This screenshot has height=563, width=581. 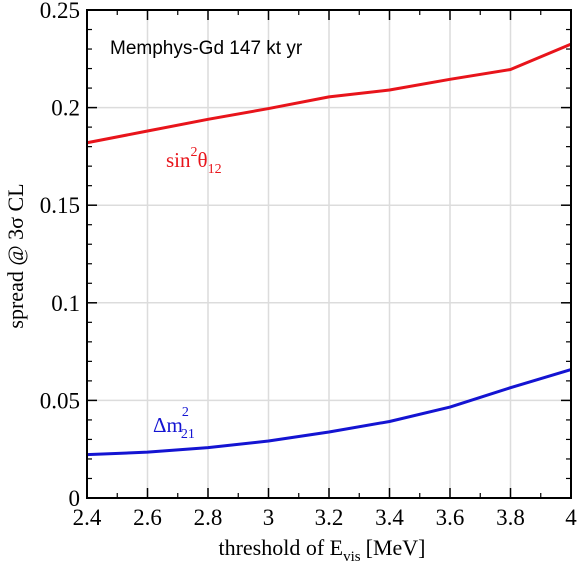 I want to click on dm-label-sub: 21, so click(x=188, y=434).